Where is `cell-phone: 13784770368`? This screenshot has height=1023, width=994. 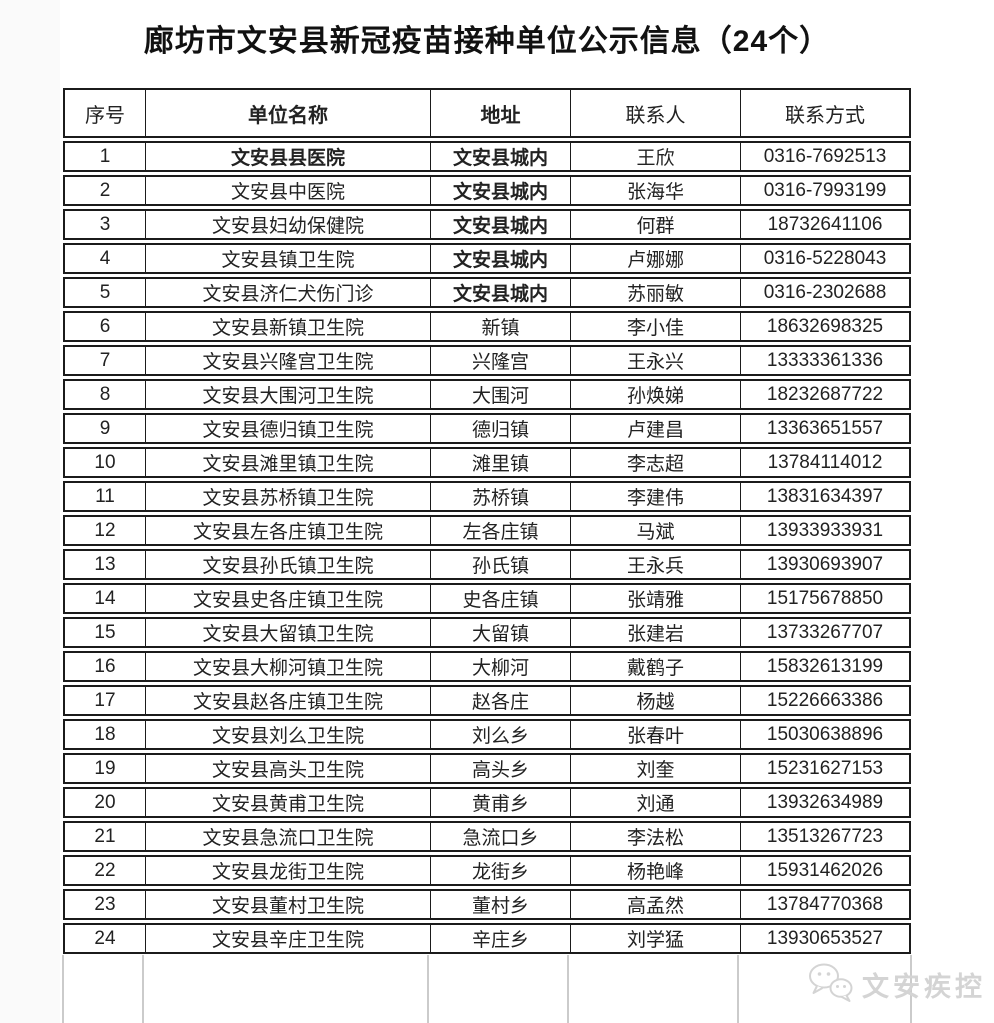 cell-phone: 13784770368 is located at coordinates (824, 904).